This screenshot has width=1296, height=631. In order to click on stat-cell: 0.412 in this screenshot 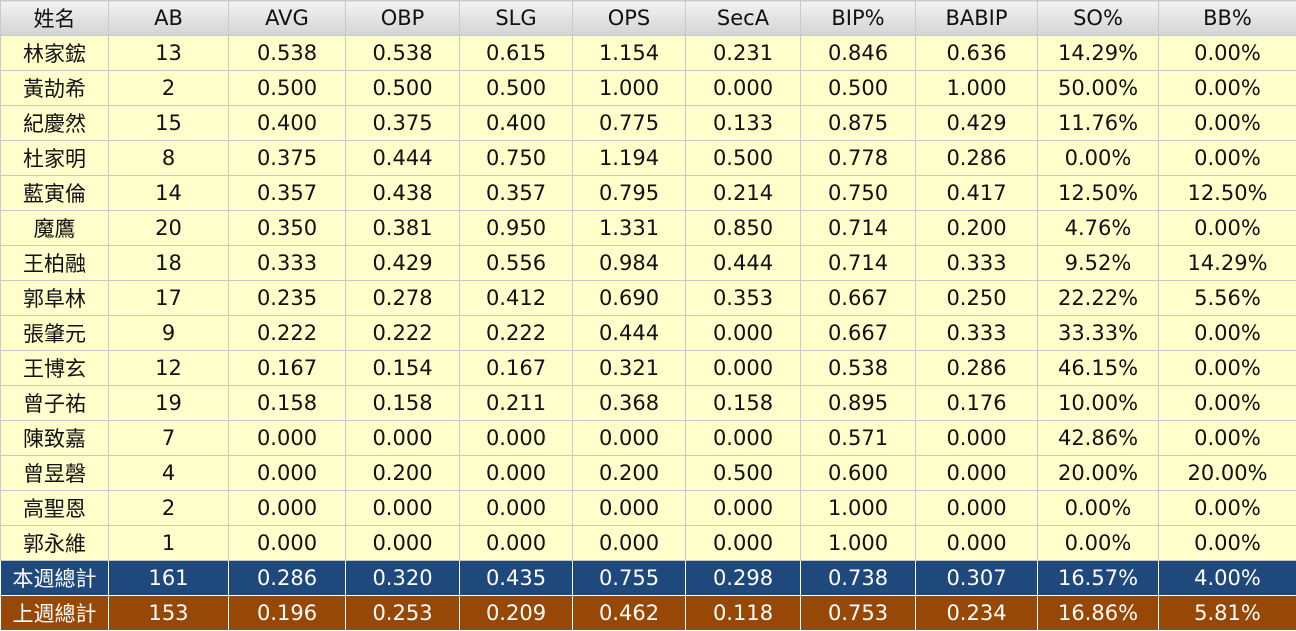, I will do `click(516, 298)`.